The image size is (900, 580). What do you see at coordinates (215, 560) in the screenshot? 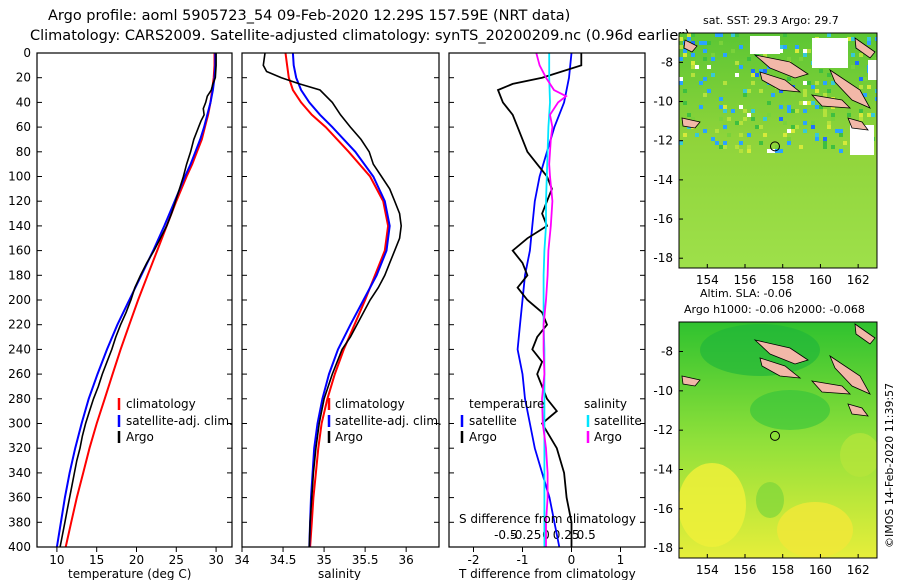
I see `x-tick-label: 30` at bounding box center [215, 560].